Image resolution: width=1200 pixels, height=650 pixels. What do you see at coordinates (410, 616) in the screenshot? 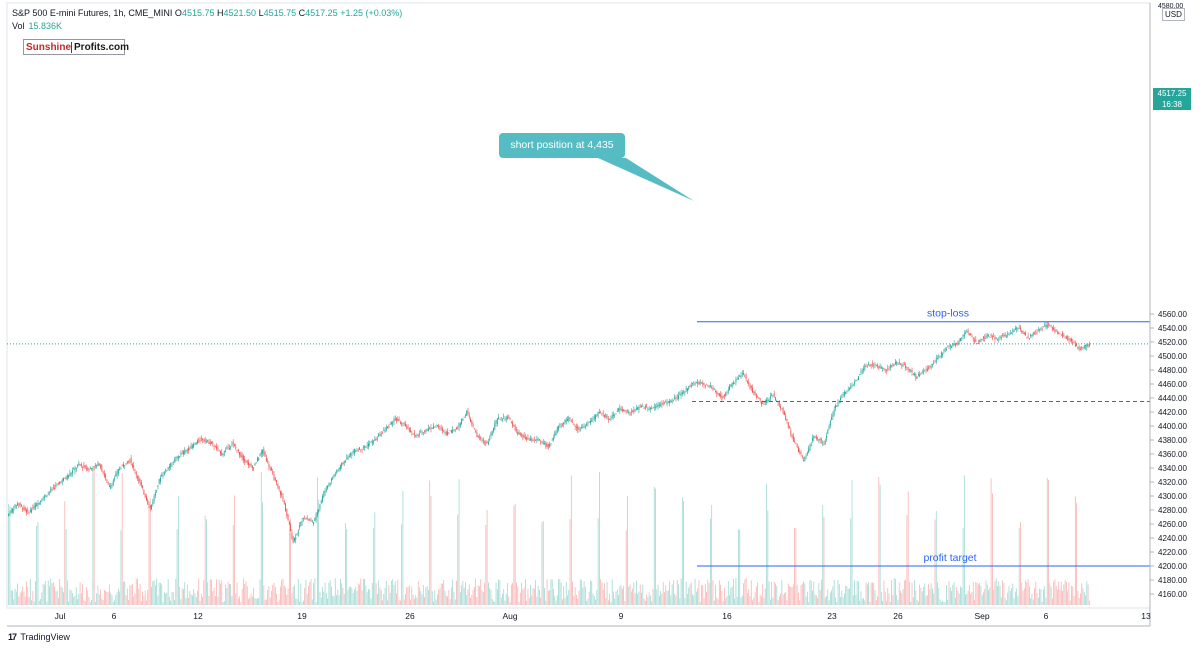
I see `x-tick-label: 26` at bounding box center [410, 616].